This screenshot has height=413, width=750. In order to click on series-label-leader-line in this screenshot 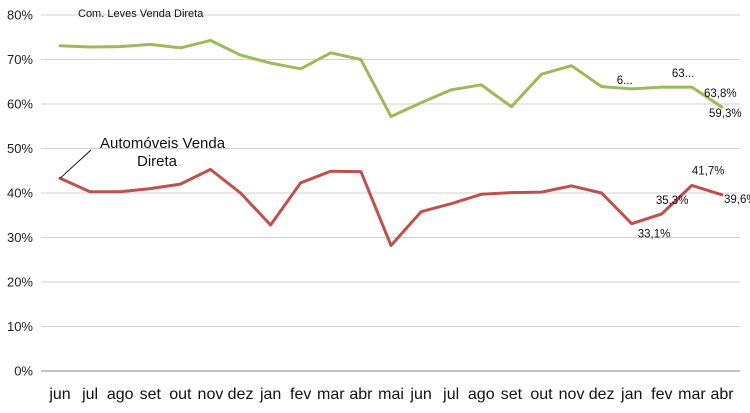, I will do `click(75, 164)`.